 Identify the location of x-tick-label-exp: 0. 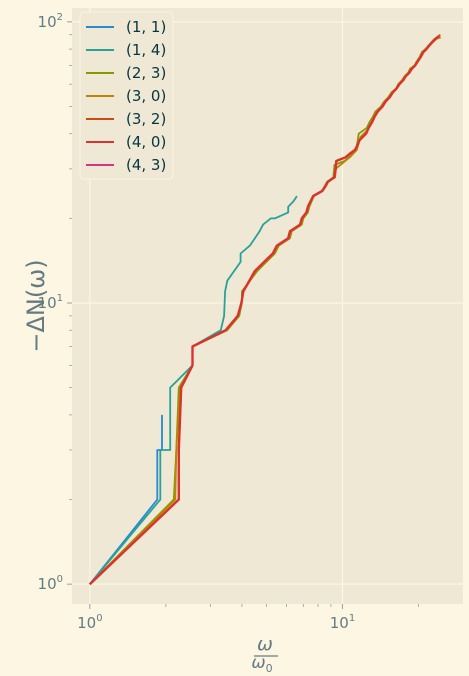
(99, 618).